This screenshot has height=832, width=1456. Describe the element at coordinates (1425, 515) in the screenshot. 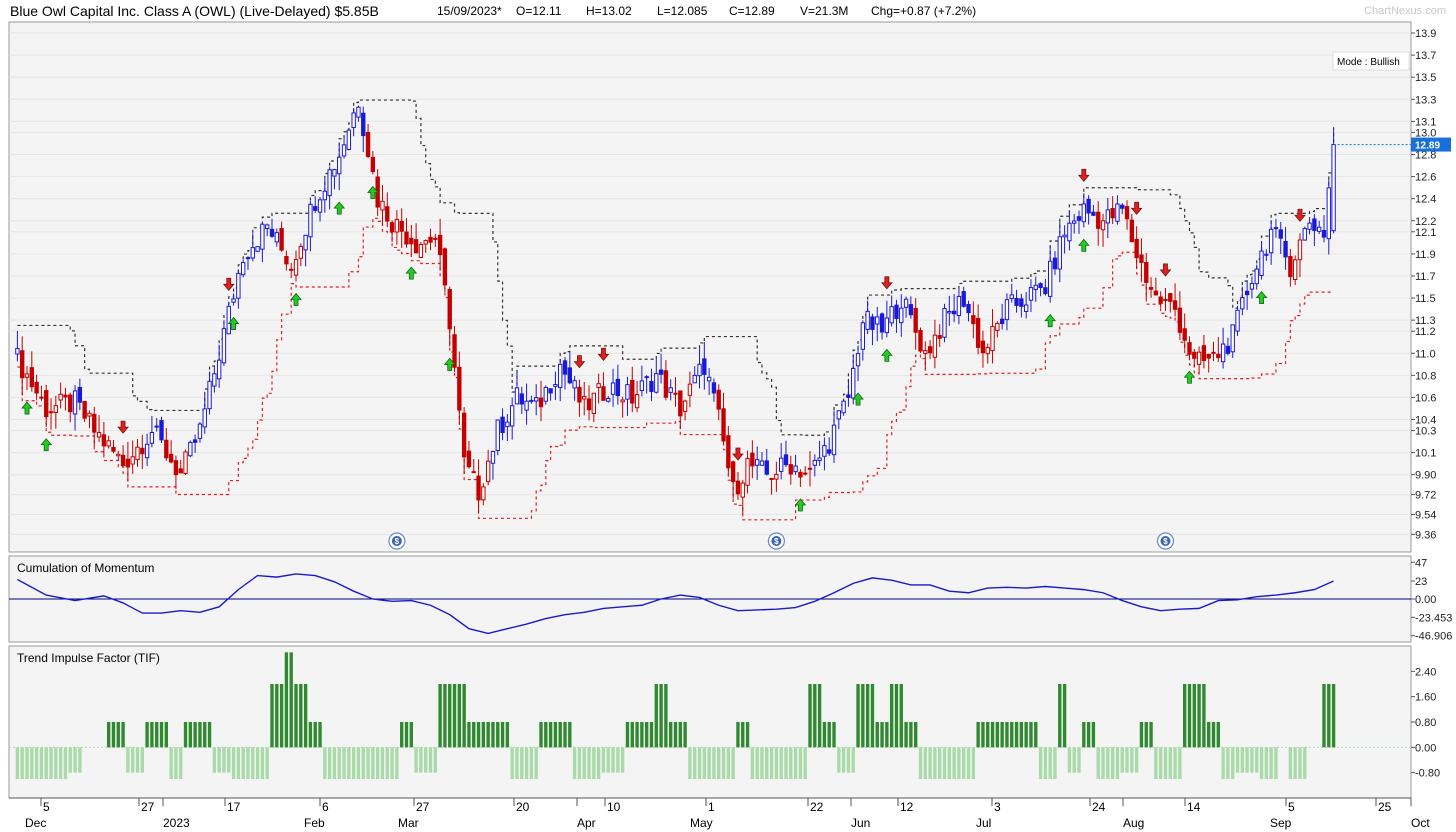

I see `price-tick-label: 9.54` at that location.